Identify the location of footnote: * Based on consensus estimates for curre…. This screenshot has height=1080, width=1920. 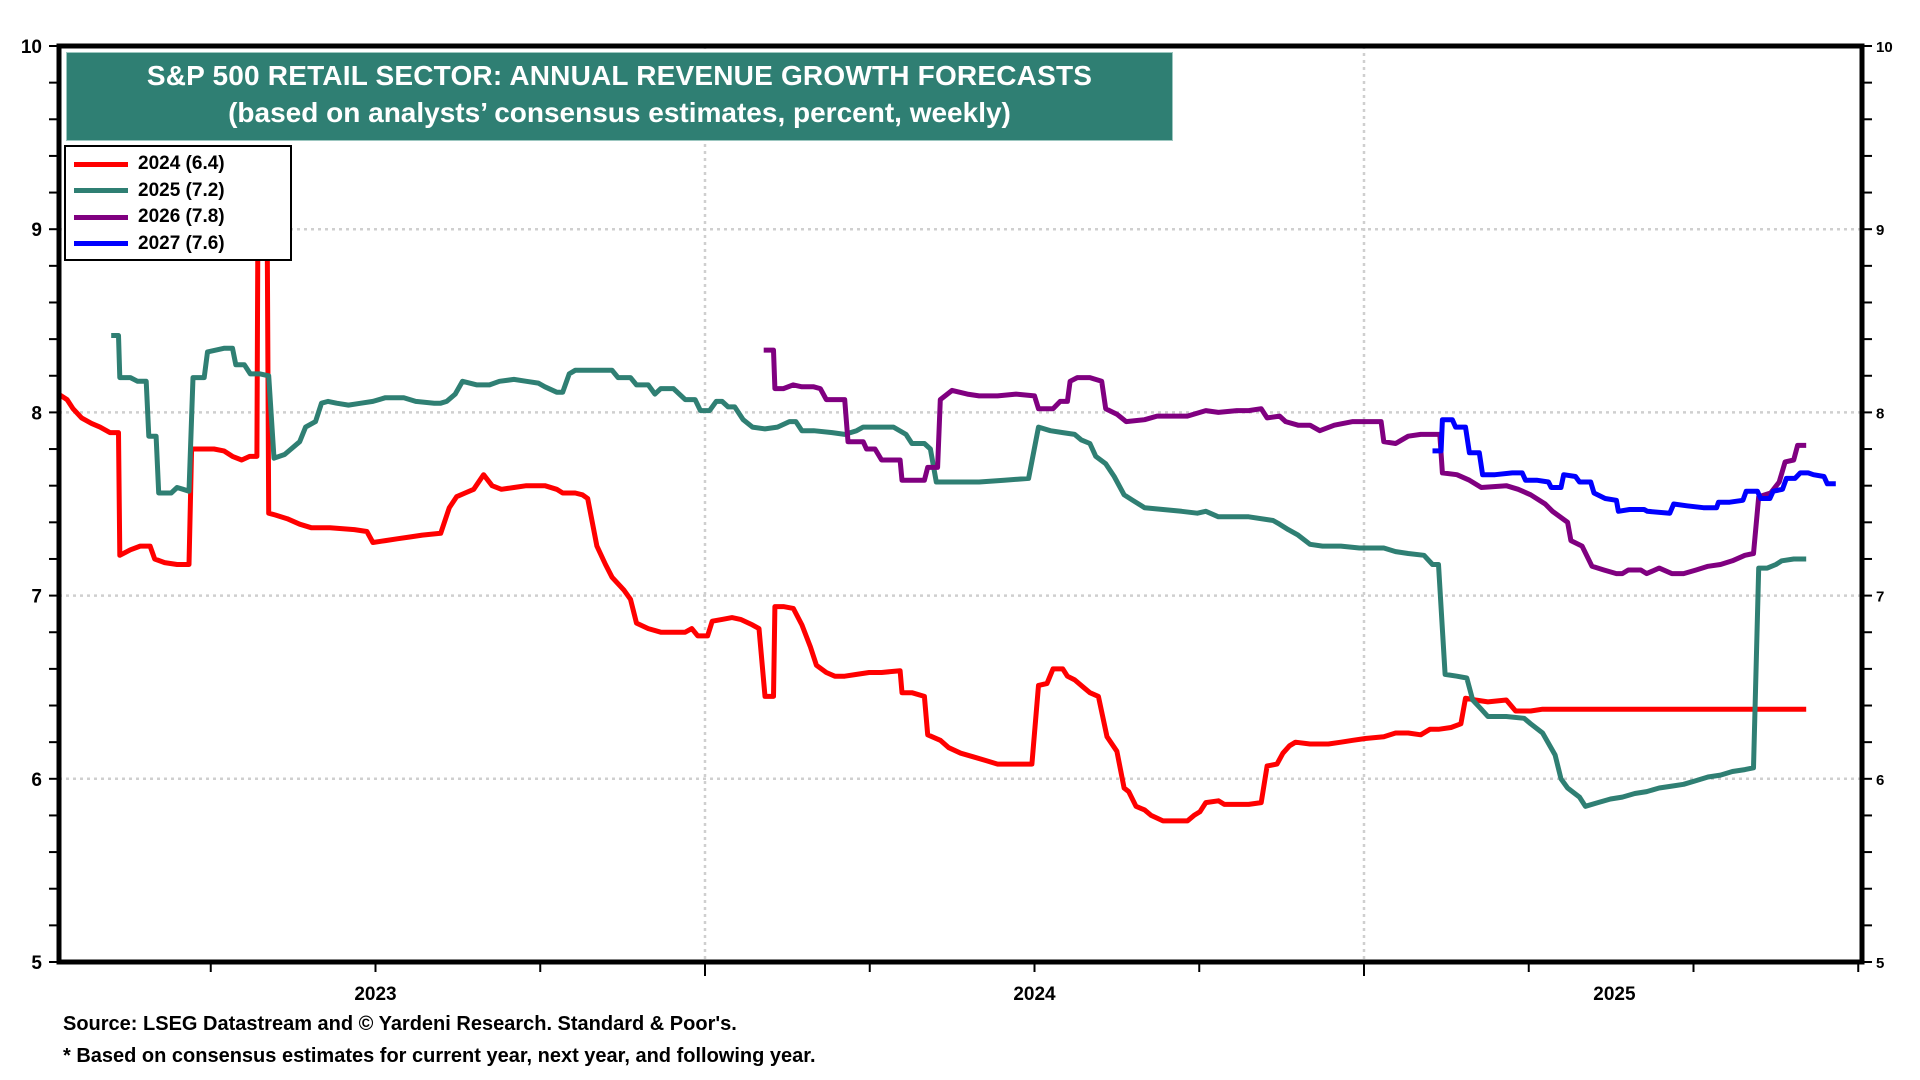
(439, 1056).